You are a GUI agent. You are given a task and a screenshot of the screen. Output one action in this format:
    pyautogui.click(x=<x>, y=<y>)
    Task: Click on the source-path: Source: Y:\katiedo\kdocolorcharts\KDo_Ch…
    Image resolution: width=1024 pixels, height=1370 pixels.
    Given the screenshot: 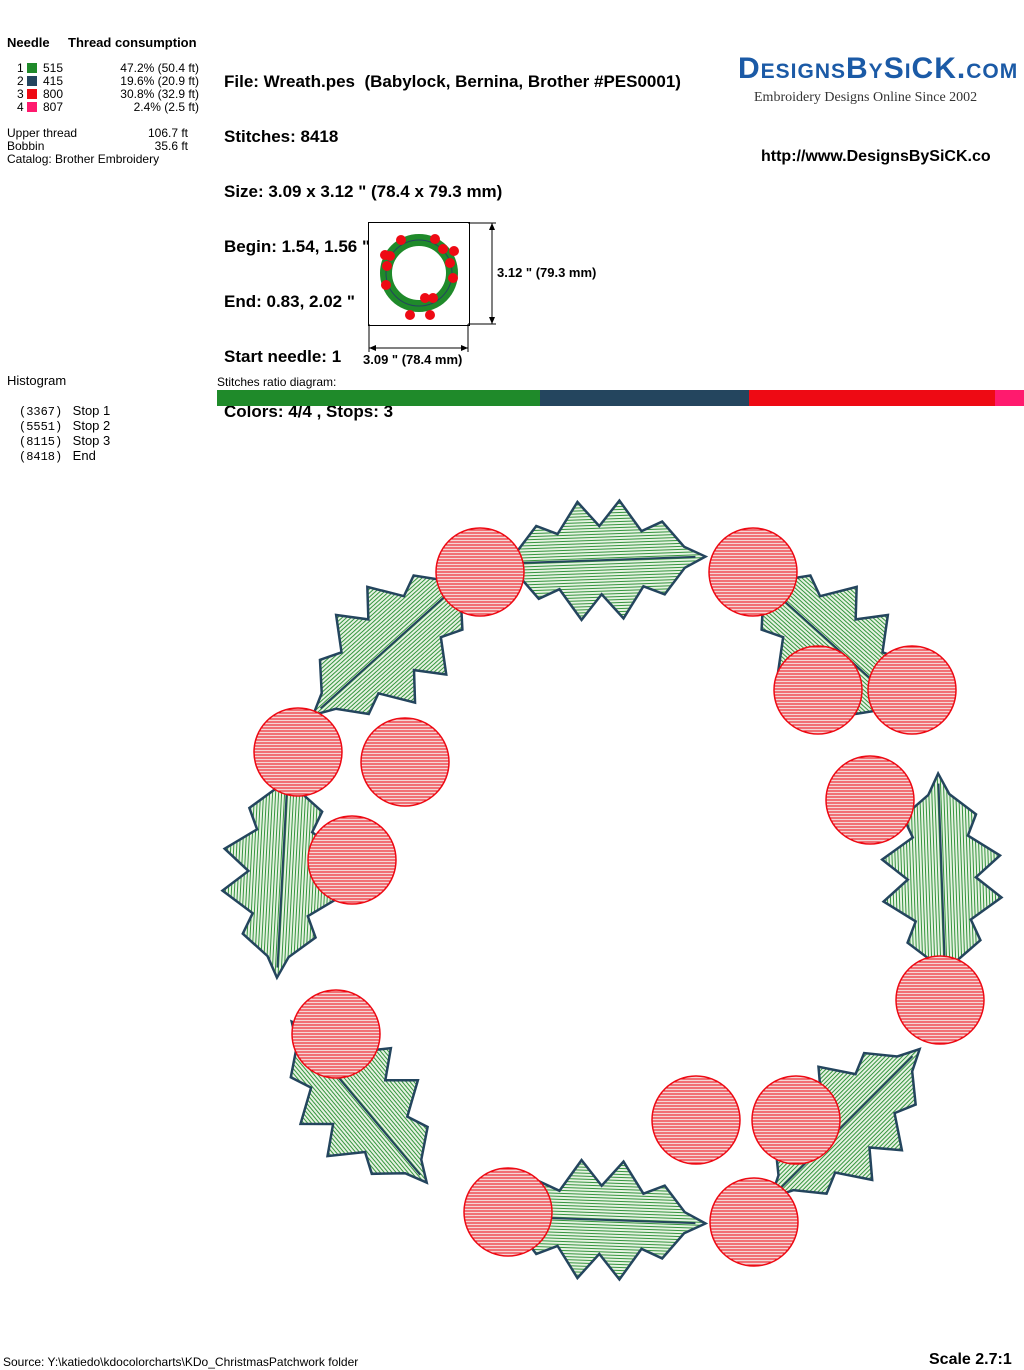 What is the action you would take?
    pyautogui.click(x=181, y=1362)
    